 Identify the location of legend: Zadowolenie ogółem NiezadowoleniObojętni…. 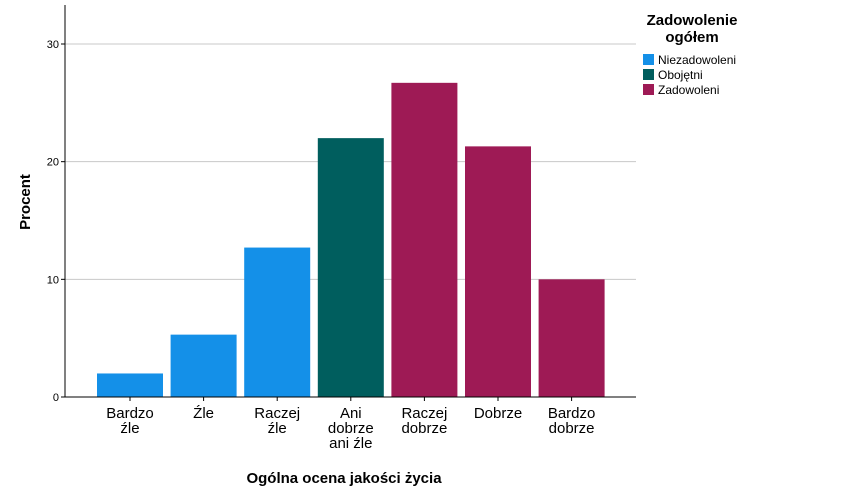
(690, 54).